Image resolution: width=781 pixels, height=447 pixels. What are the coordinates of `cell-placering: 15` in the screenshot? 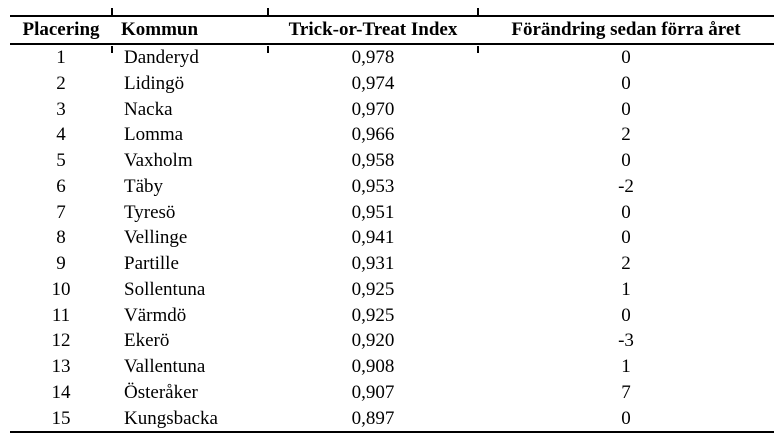 It's located at (61, 419).